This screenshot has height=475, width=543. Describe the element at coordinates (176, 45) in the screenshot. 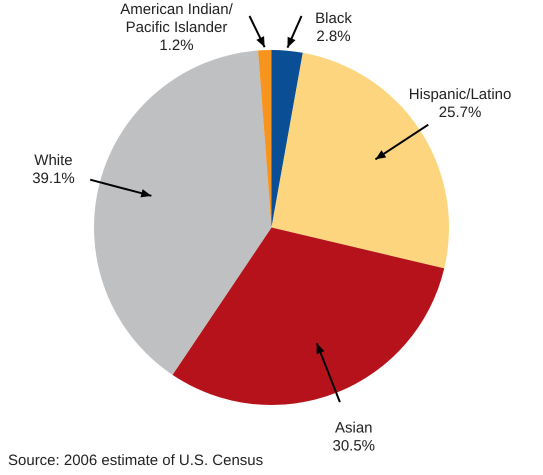

I see `data-label: 1.2%` at that location.